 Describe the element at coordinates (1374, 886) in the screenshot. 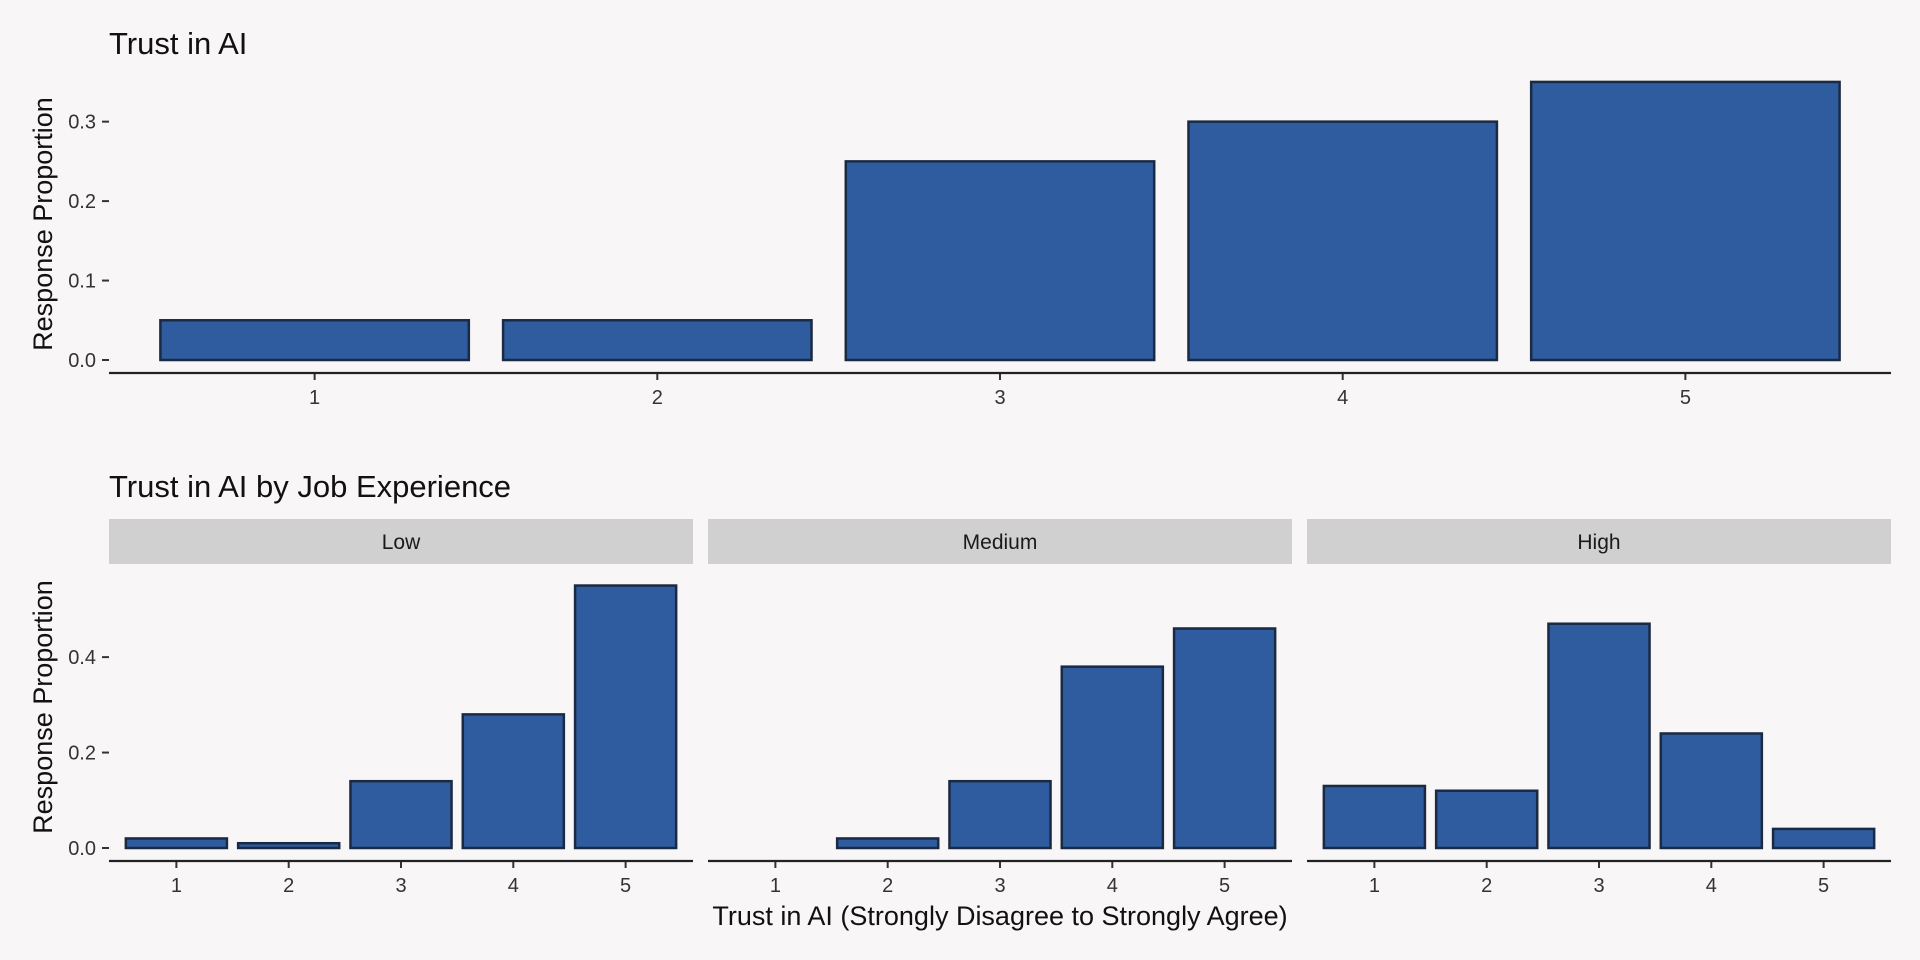

I see `x-tick-label-high: 1` at that location.